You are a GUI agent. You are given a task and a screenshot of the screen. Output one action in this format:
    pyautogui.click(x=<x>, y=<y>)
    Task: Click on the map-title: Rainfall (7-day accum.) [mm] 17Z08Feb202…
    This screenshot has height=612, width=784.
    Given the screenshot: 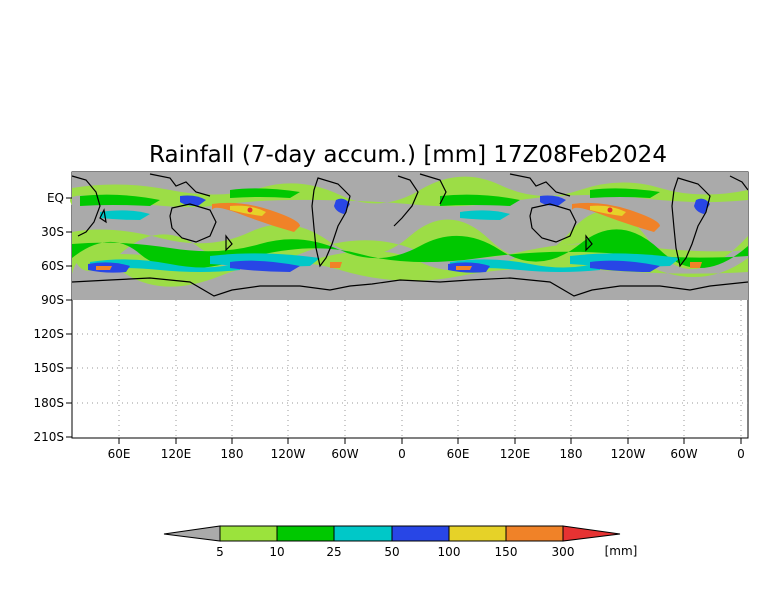 What is the action you would take?
    pyautogui.click(x=408, y=155)
    